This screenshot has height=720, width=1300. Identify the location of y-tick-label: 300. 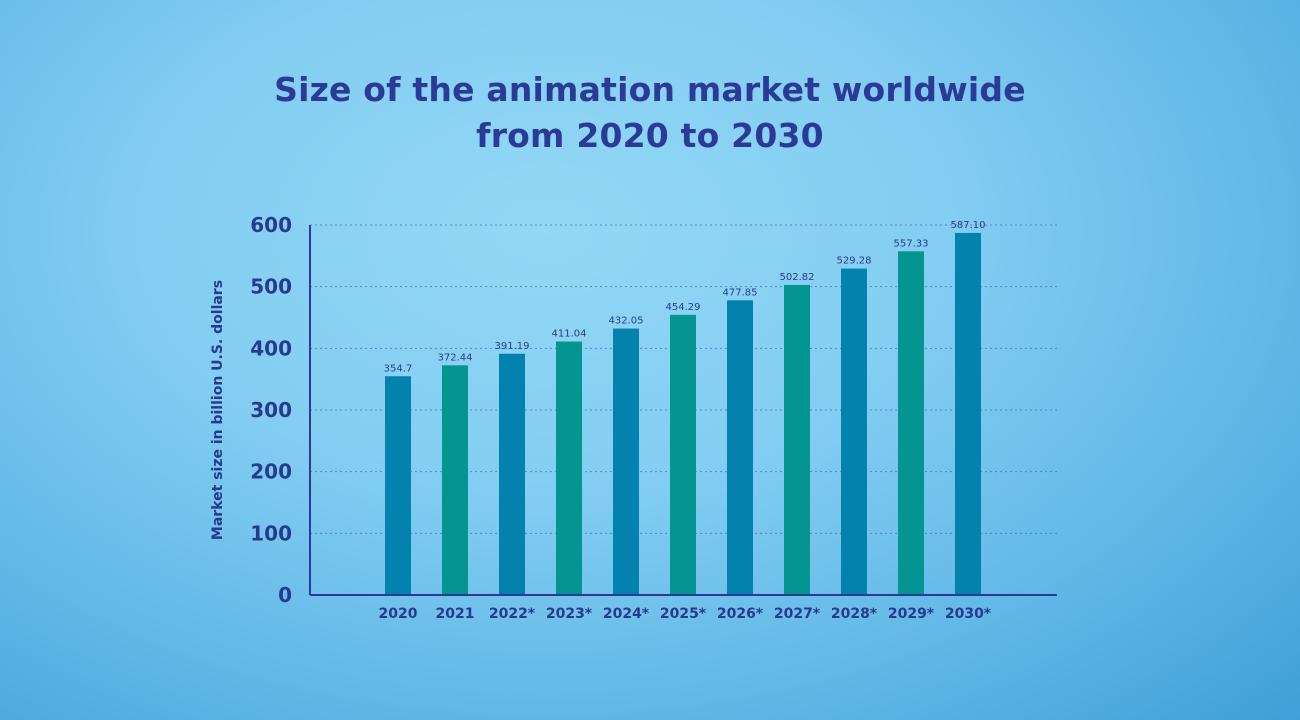
(271, 410).